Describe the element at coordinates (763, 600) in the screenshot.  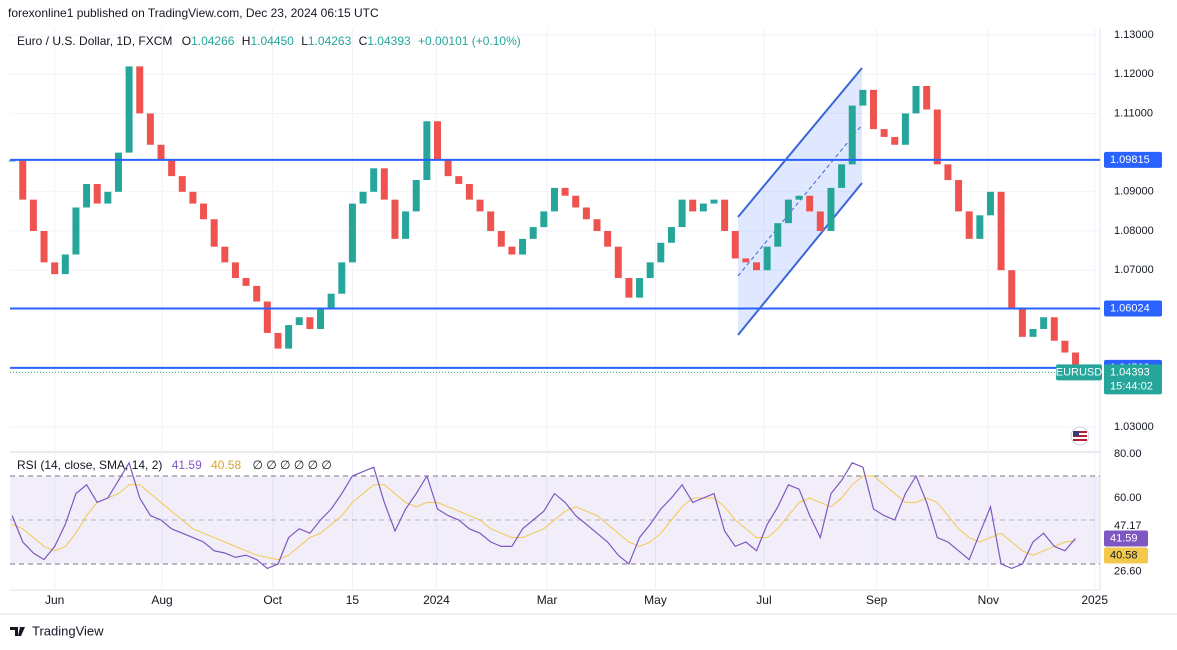
I see `x-tick-label: Jul` at that location.